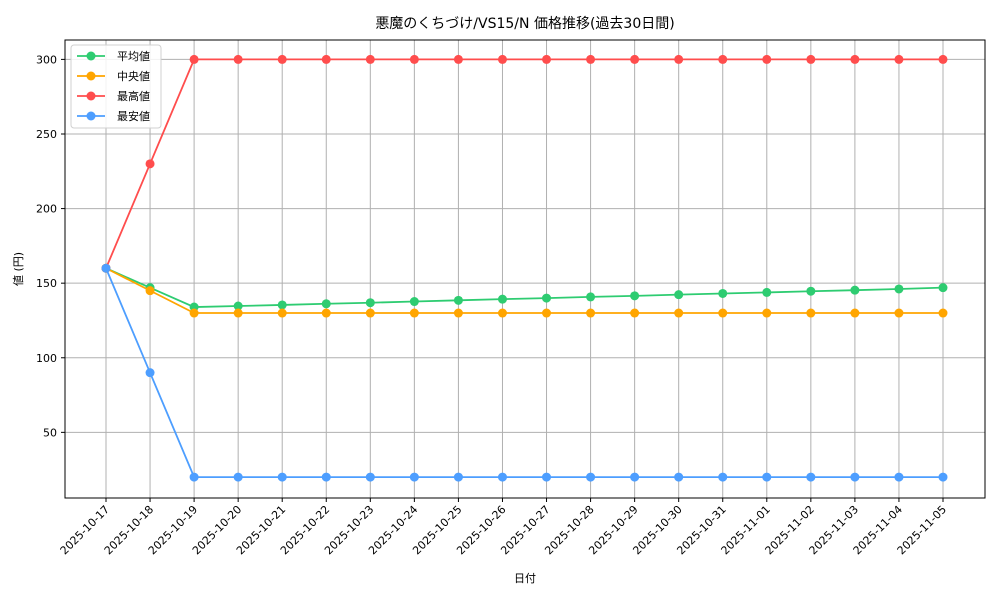 The height and width of the screenshot is (600, 1000). What do you see at coordinates (50, 246) in the screenshot?
I see `y-axis-ticks: 50 100 150 200 250 300` at bounding box center [50, 246].